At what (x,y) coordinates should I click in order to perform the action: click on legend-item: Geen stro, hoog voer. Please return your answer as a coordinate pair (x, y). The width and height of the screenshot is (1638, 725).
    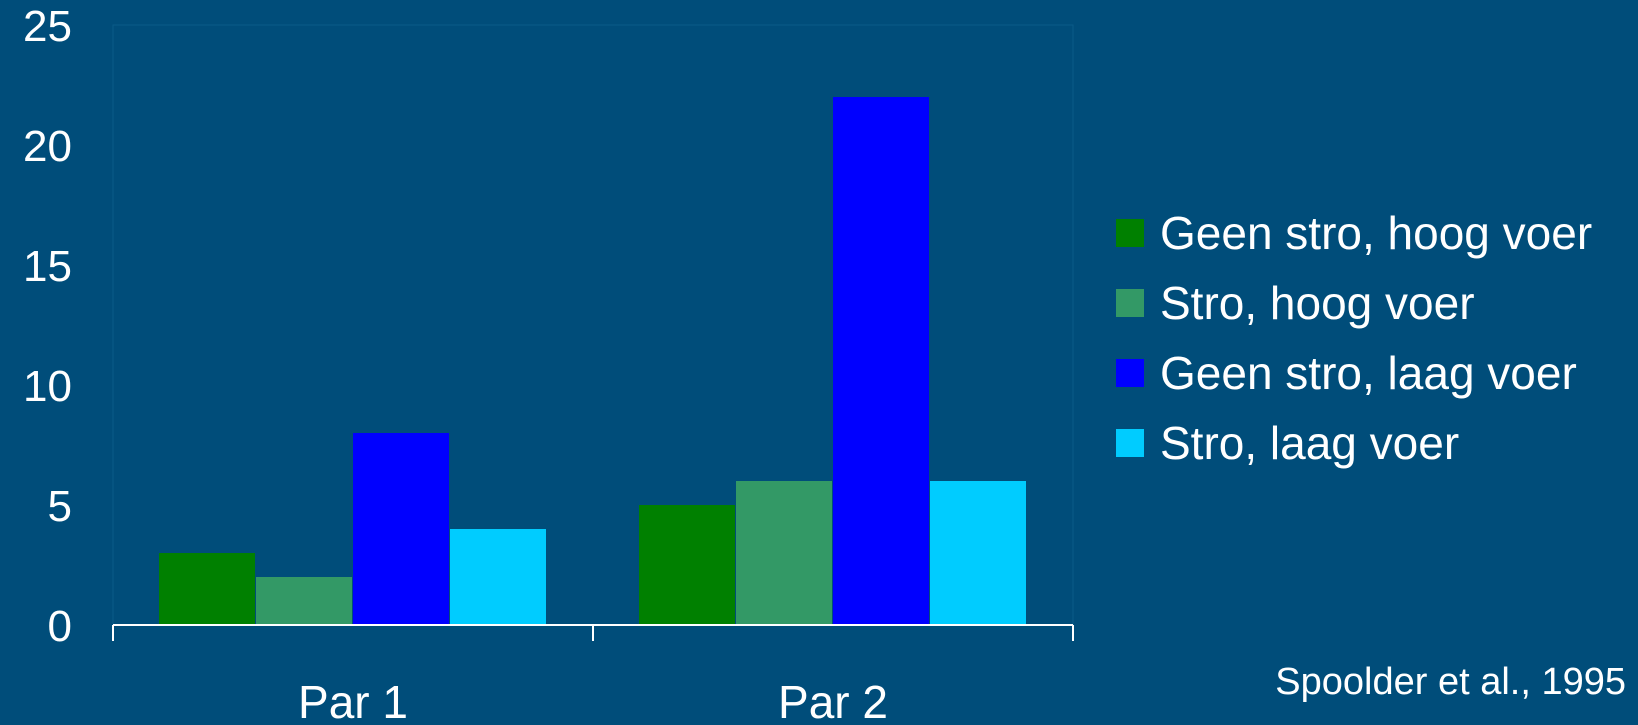
    Looking at the image, I should click on (1354, 233).